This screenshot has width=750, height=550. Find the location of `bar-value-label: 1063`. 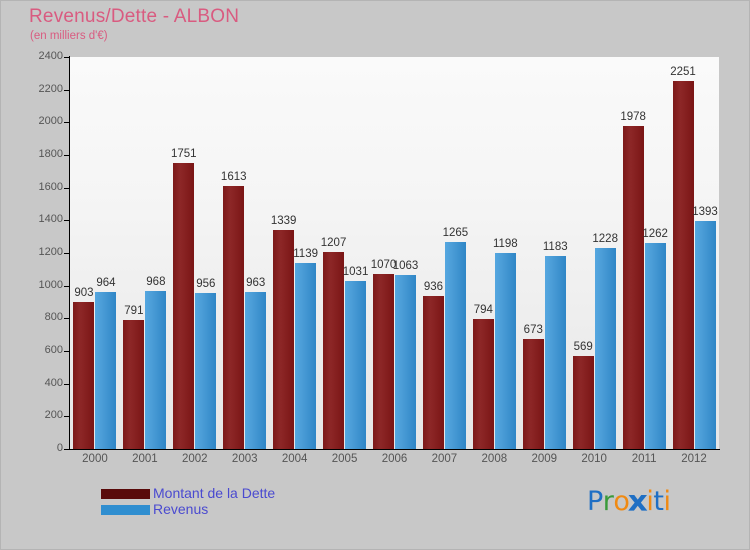

bar-value-label: 1063 is located at coordinates (405, 266).